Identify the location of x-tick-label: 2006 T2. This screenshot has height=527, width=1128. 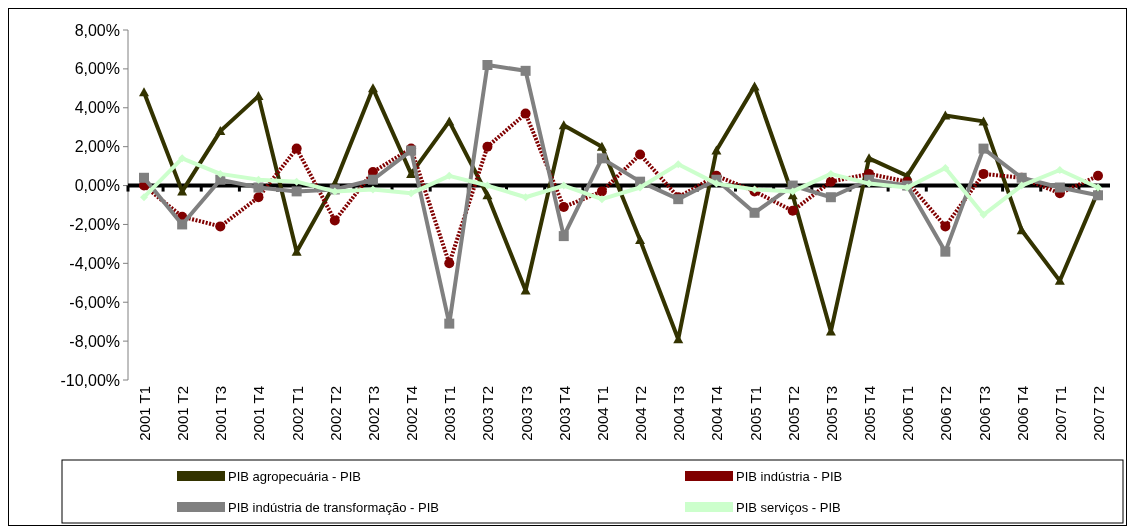
(946, 413).